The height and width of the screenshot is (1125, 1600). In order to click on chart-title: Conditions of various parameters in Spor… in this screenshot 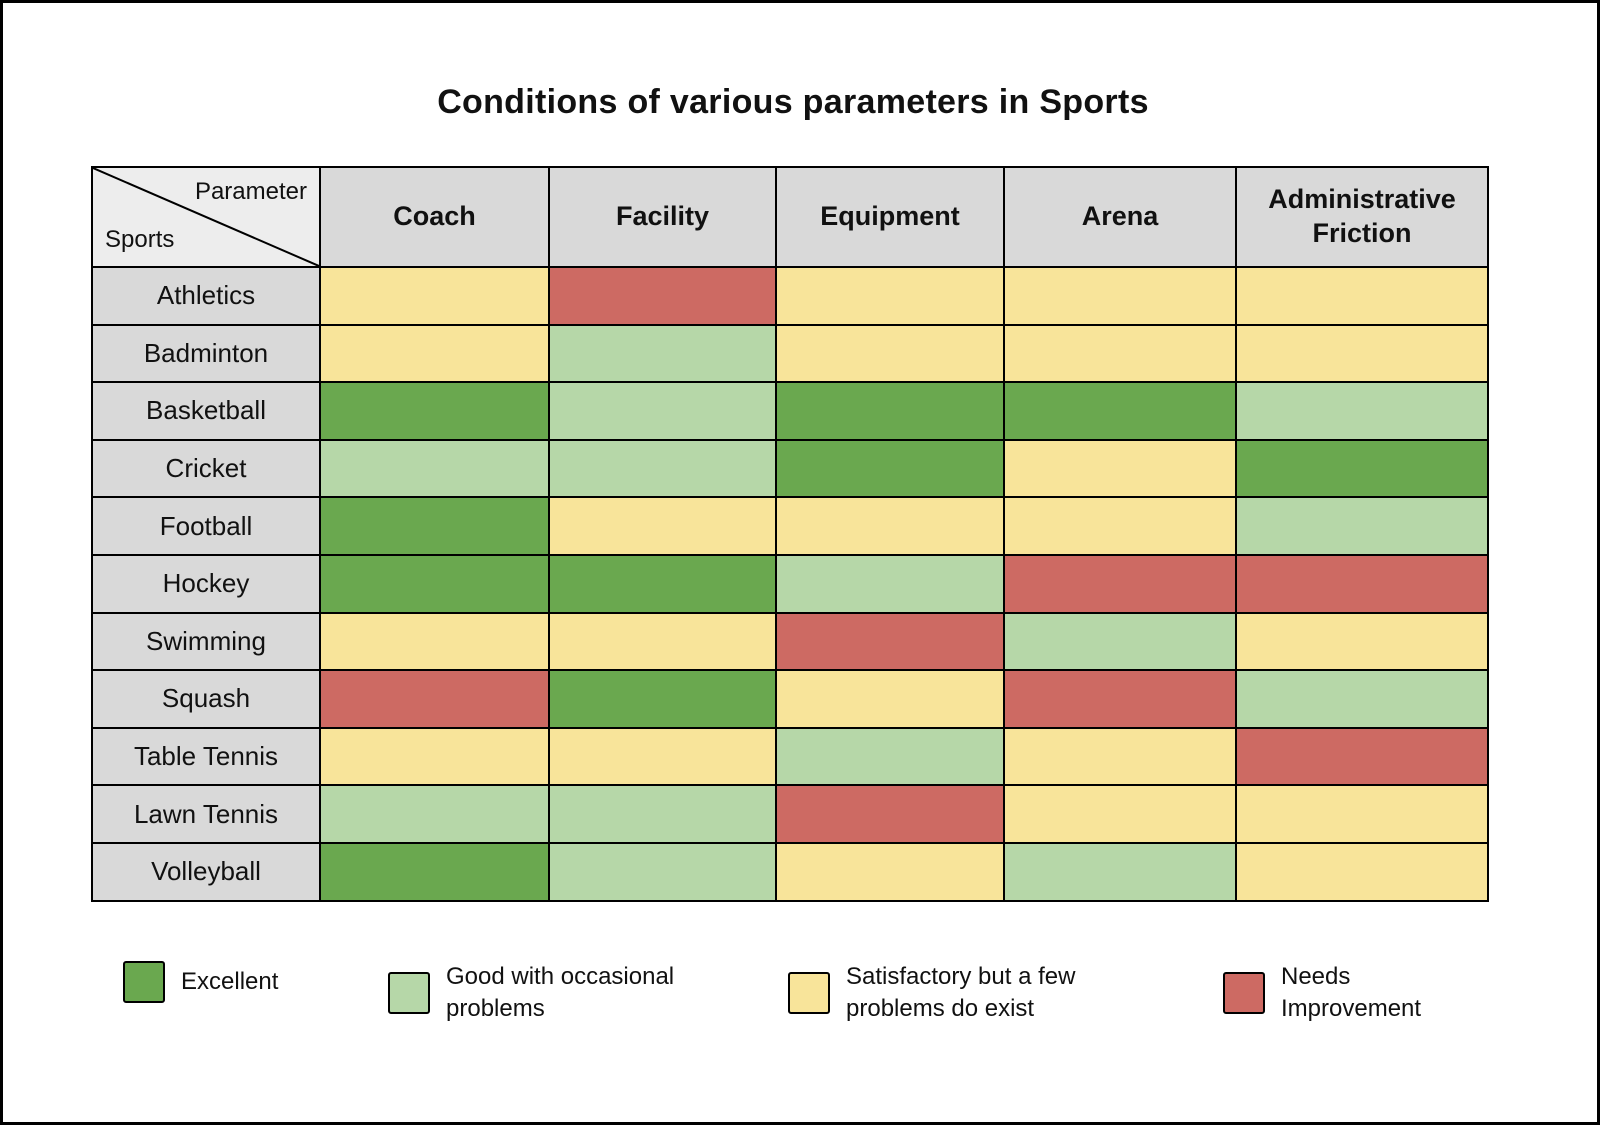, I will do `click(793, 102)`.